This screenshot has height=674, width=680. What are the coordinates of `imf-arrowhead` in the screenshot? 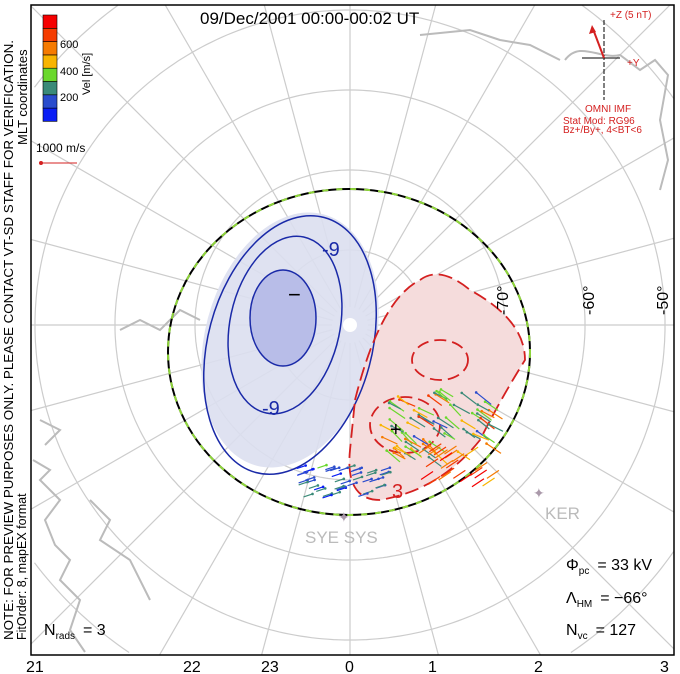 It's located at (592, 29).